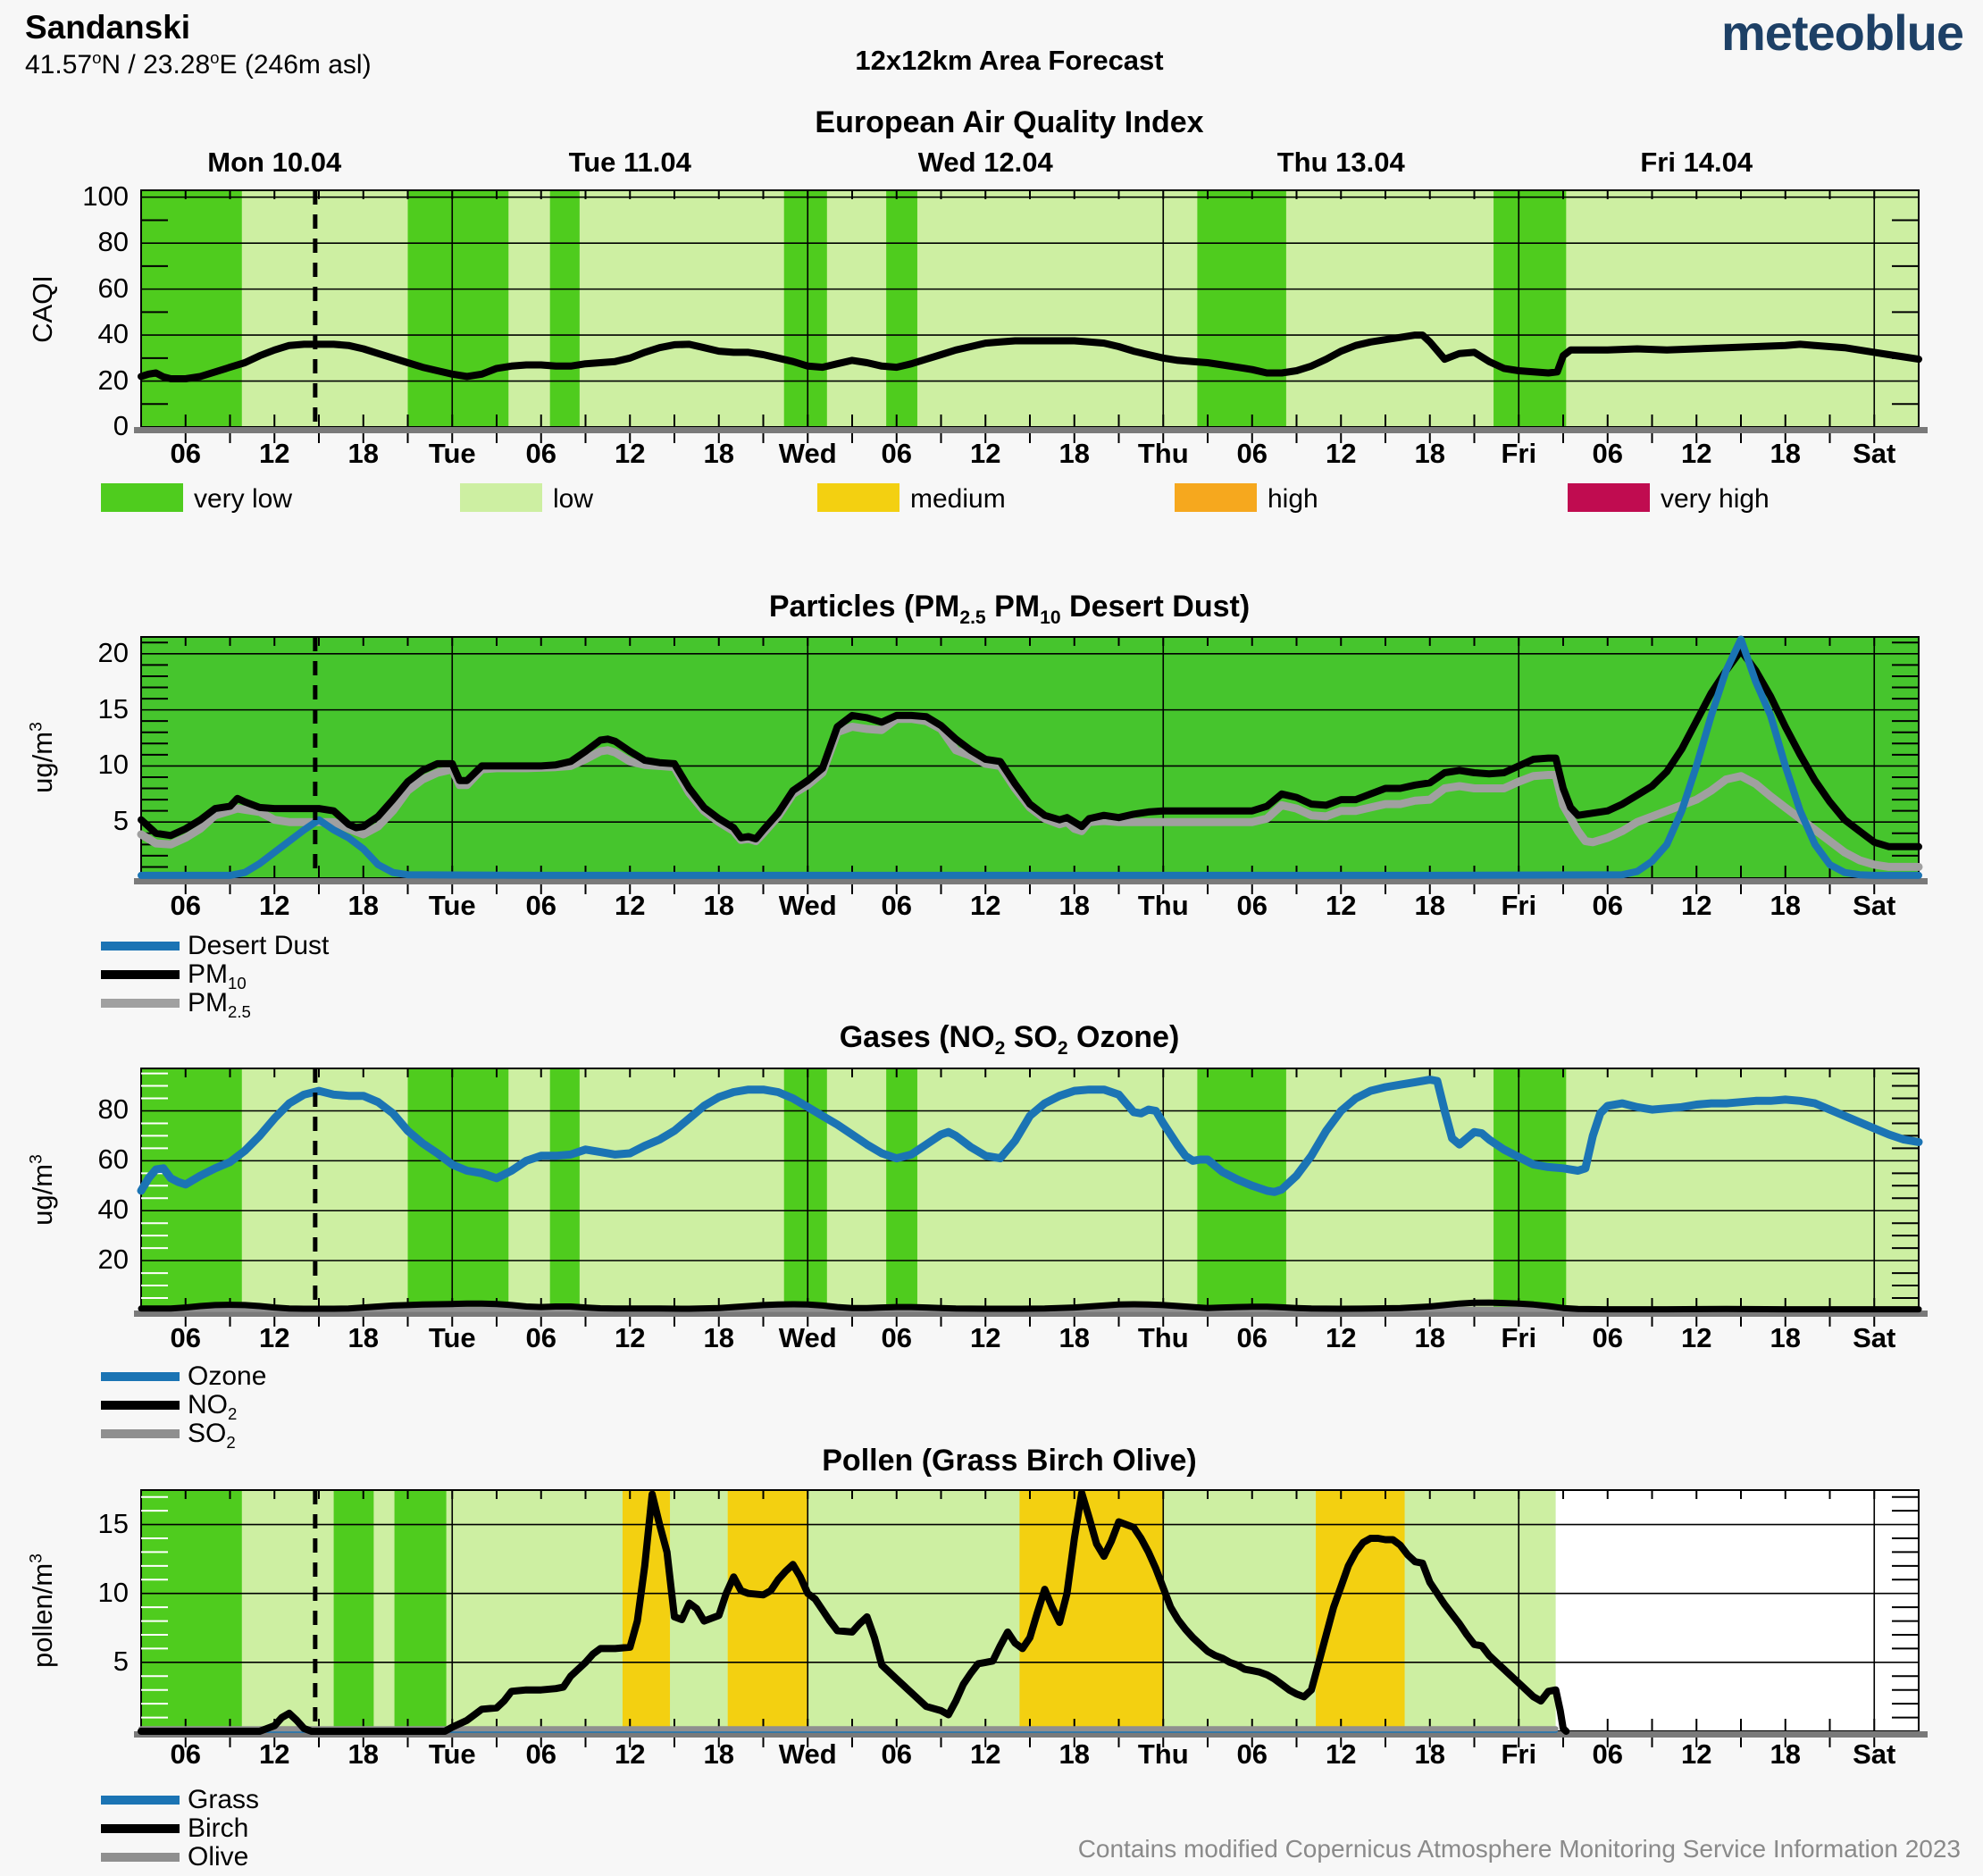 This screenshot has height=1876, width=1983. What do you see at coordinates (142, 497) in the screenshot?
I see `legend-swatch-very-low` at bounding box center [142, 497].